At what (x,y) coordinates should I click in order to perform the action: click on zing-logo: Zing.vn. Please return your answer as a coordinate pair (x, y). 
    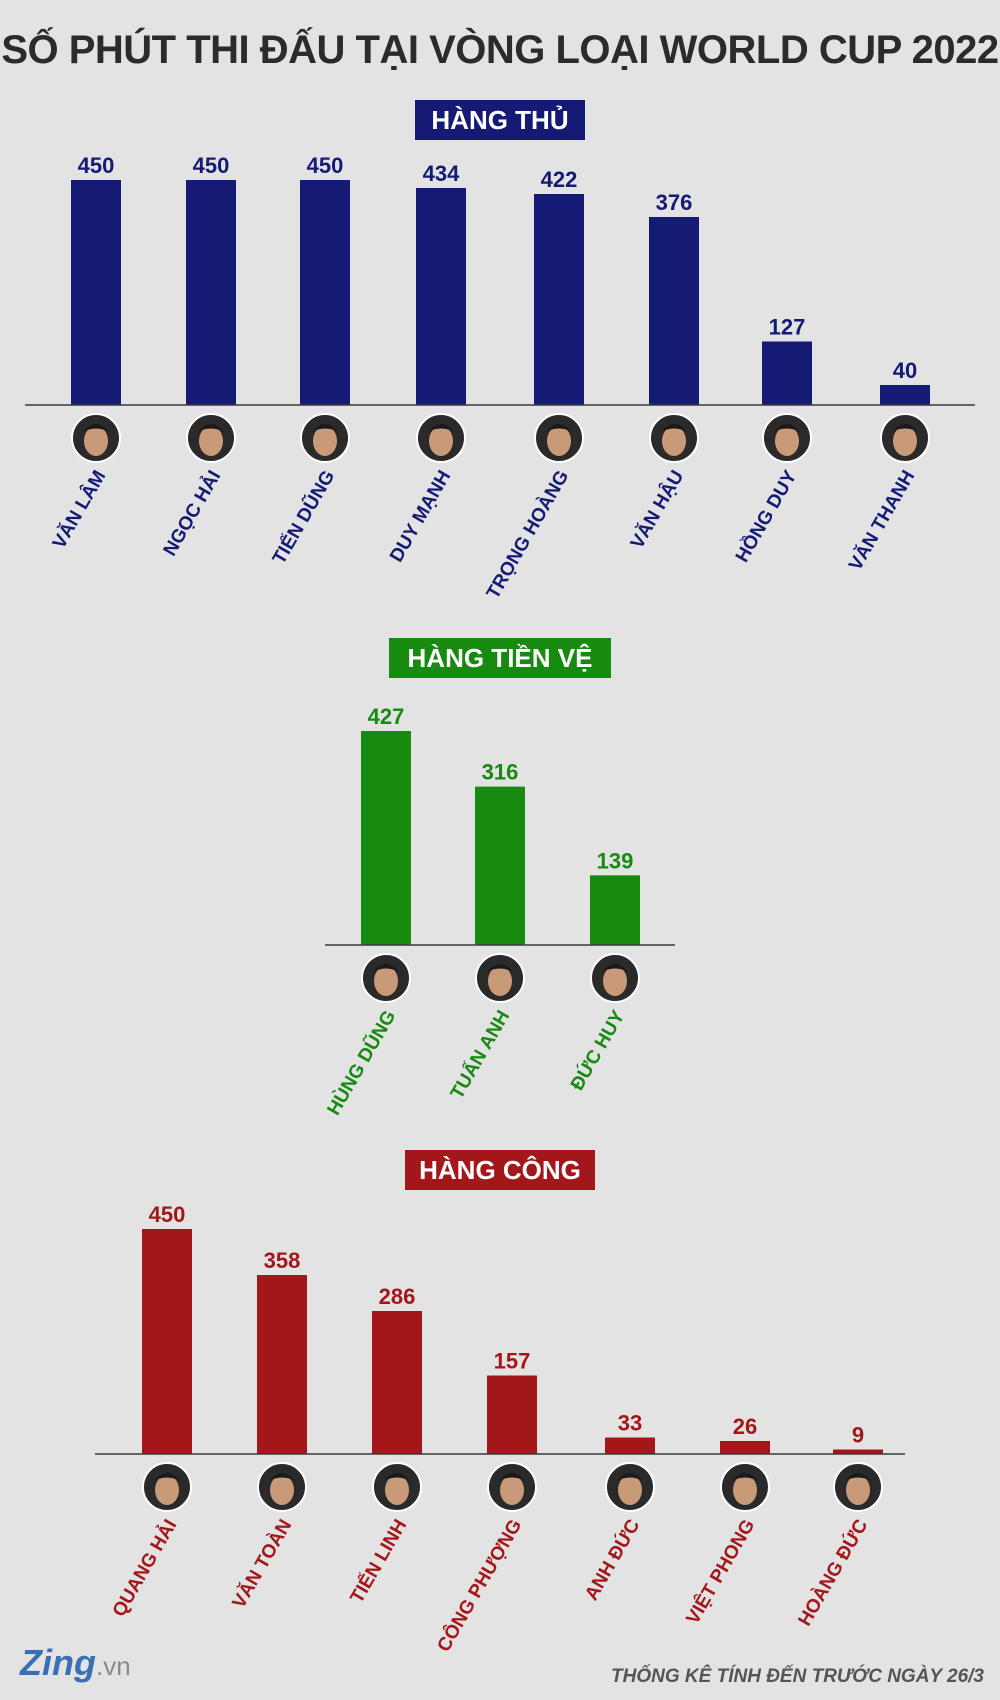
    Looking at the image, I should click on (75, 1663).